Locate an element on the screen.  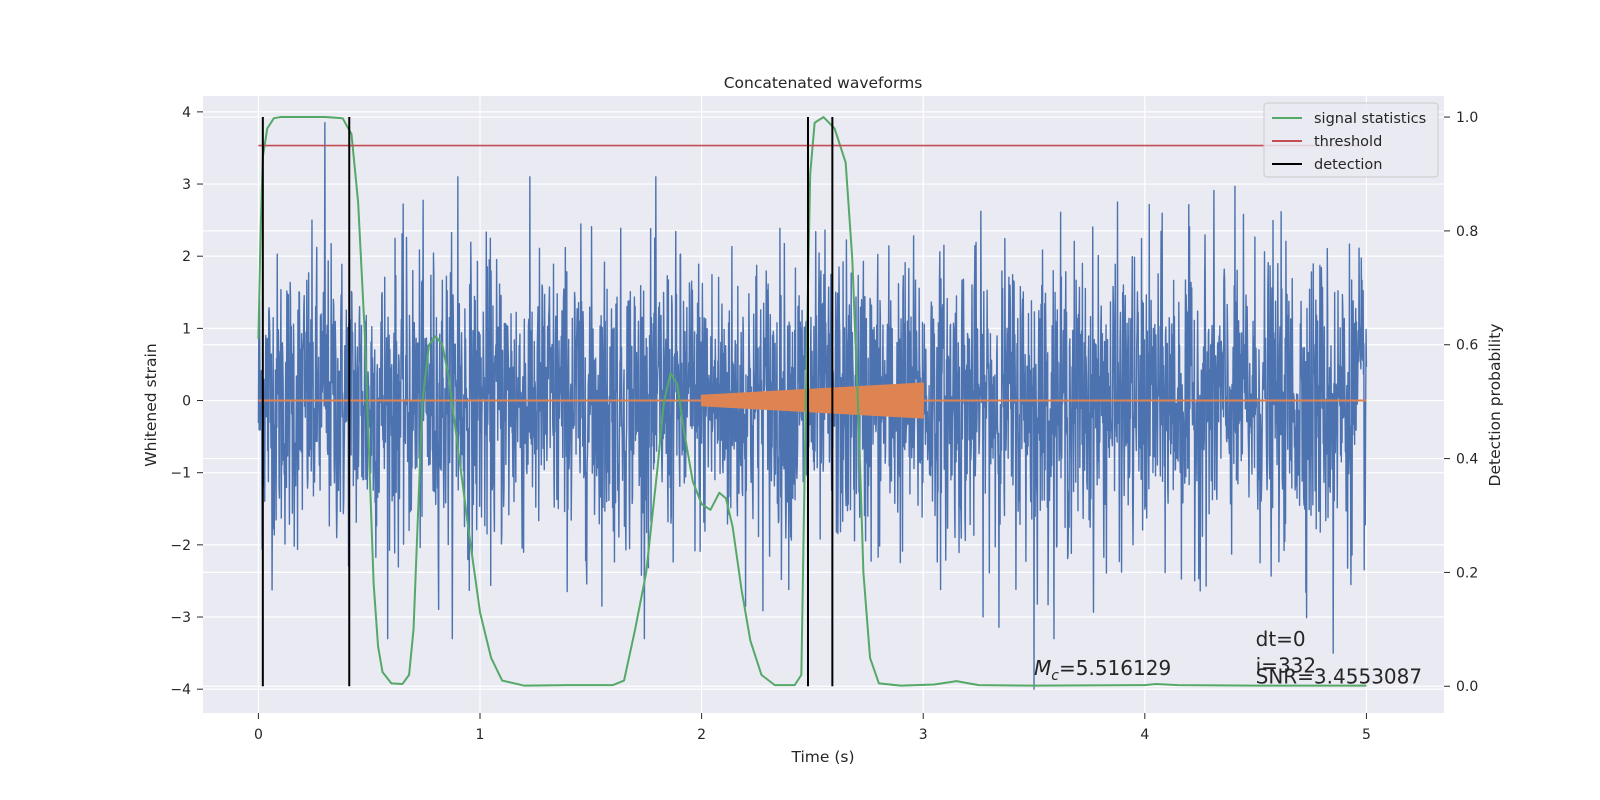
y-tick-label: −1 is located at coordinates (180, 474).